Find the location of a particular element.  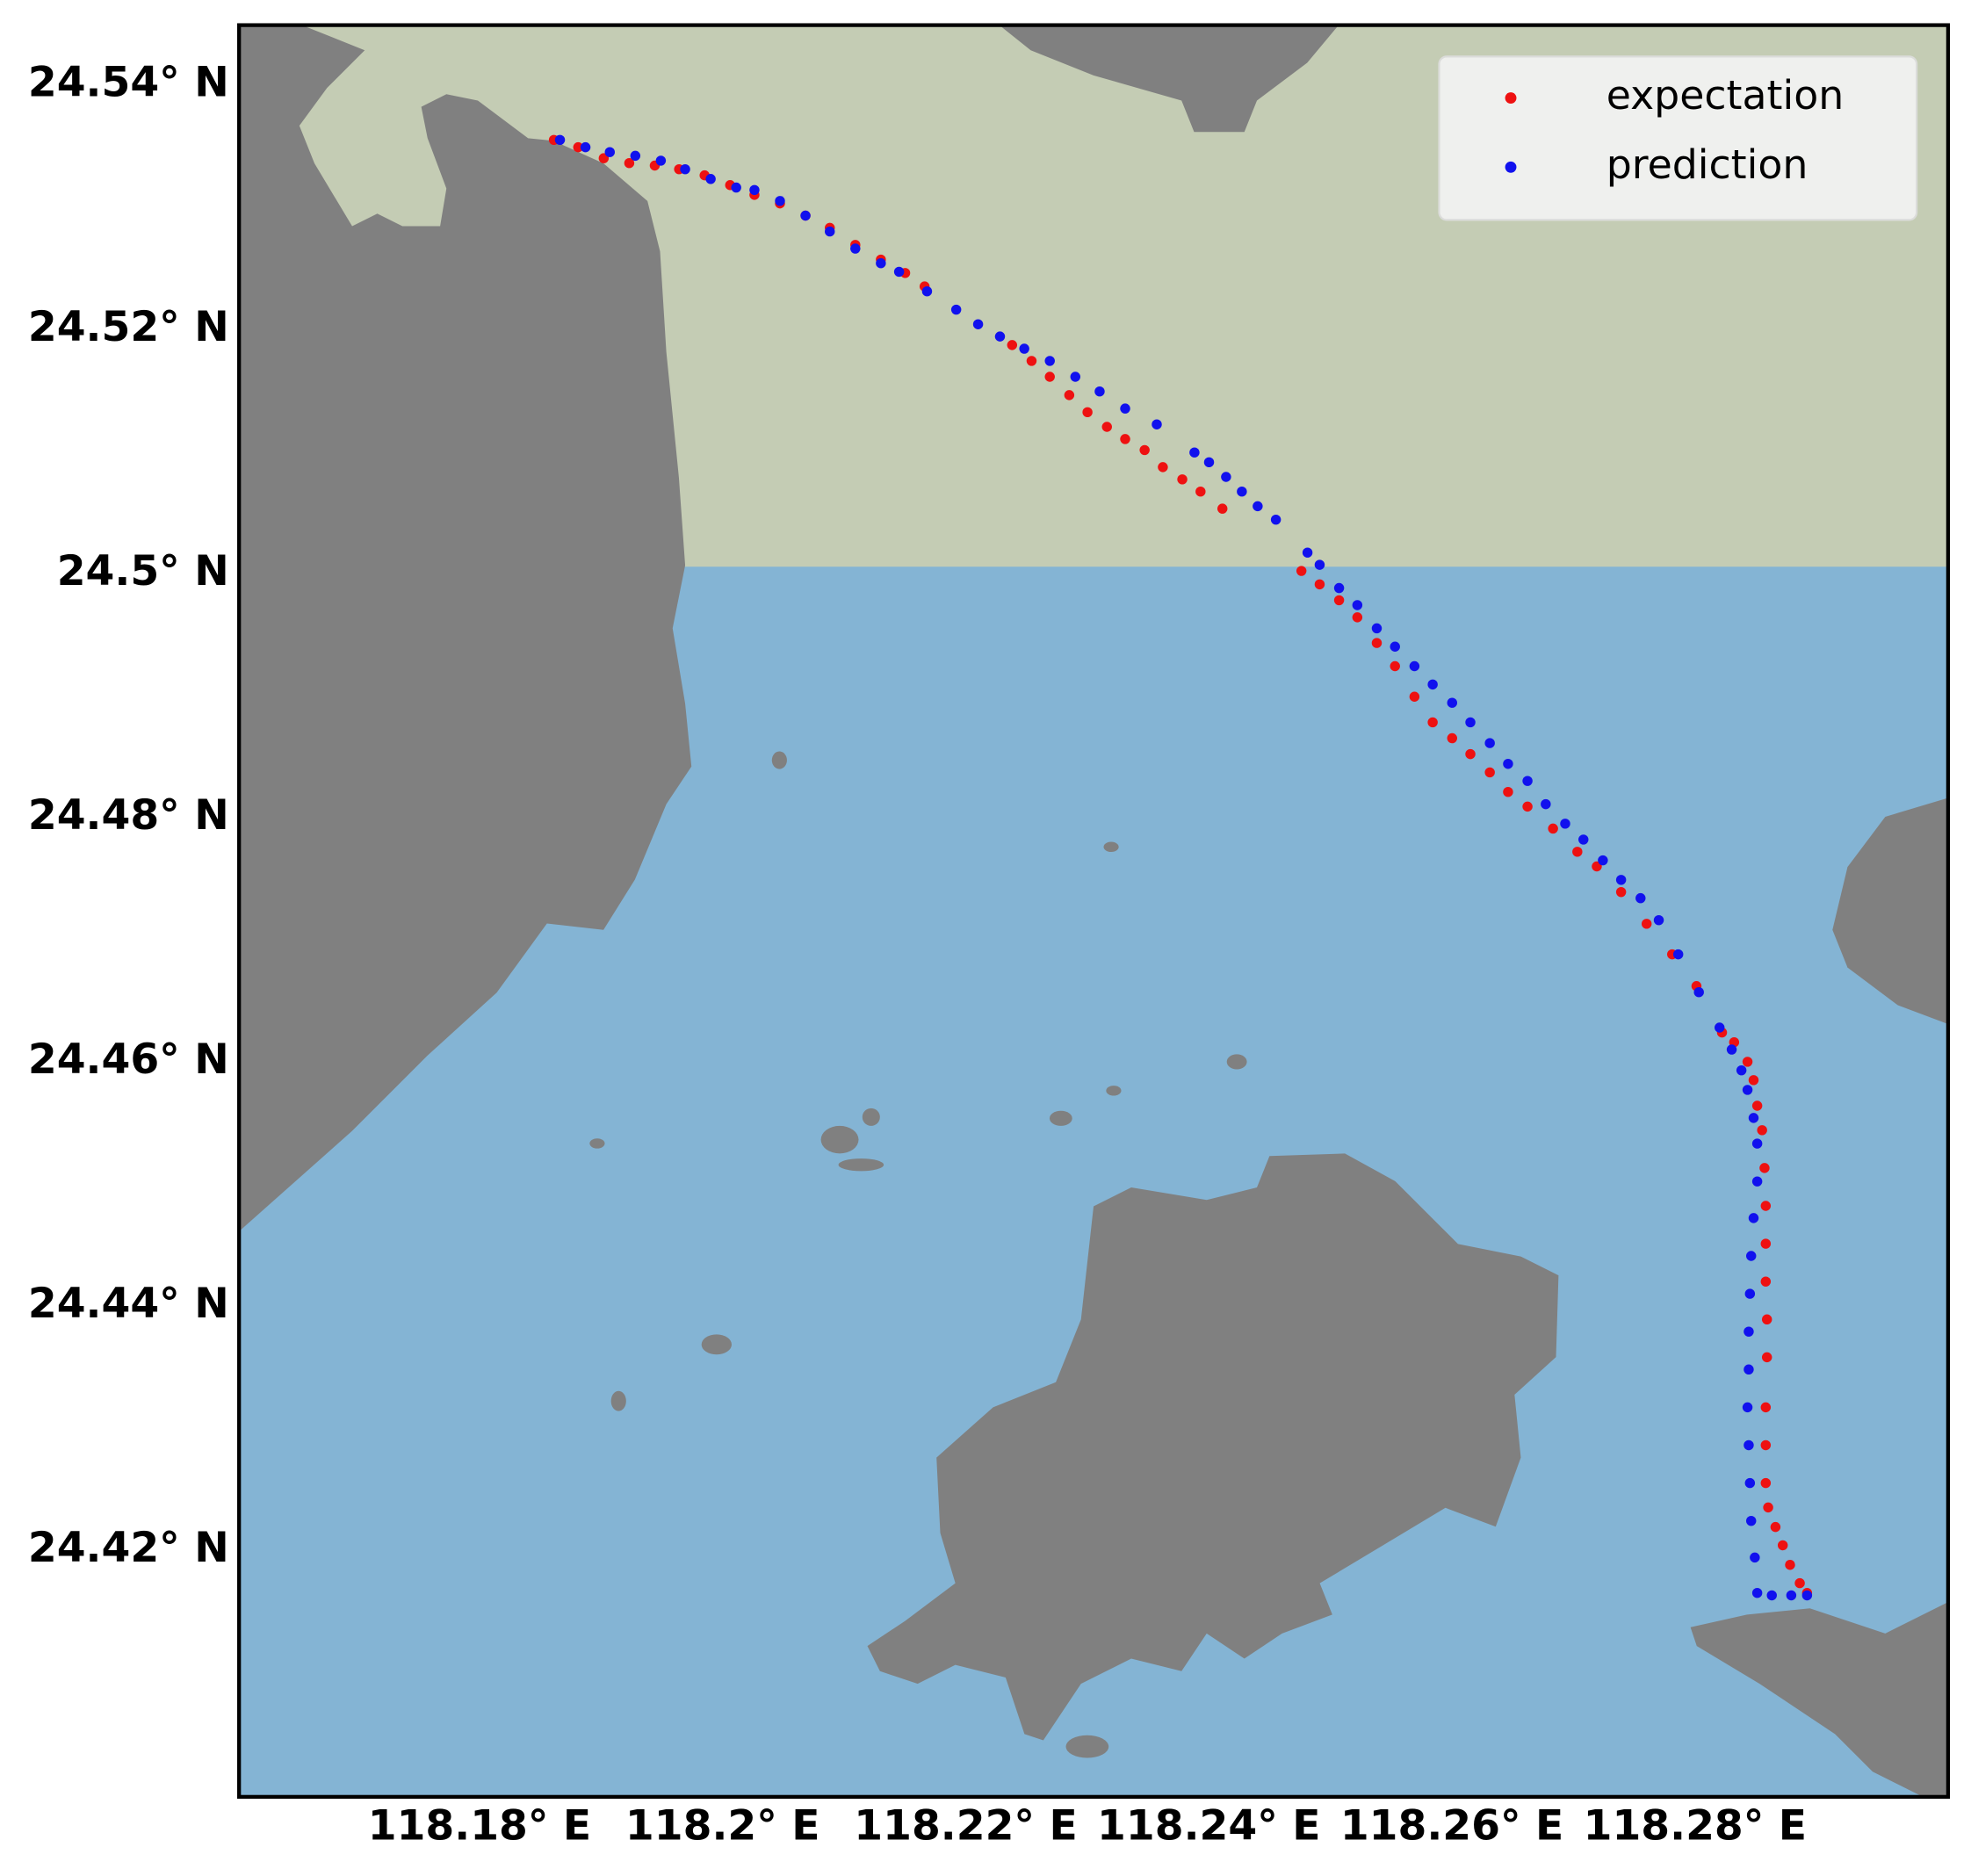

legend-marker is located at coordinates (1511, 167).